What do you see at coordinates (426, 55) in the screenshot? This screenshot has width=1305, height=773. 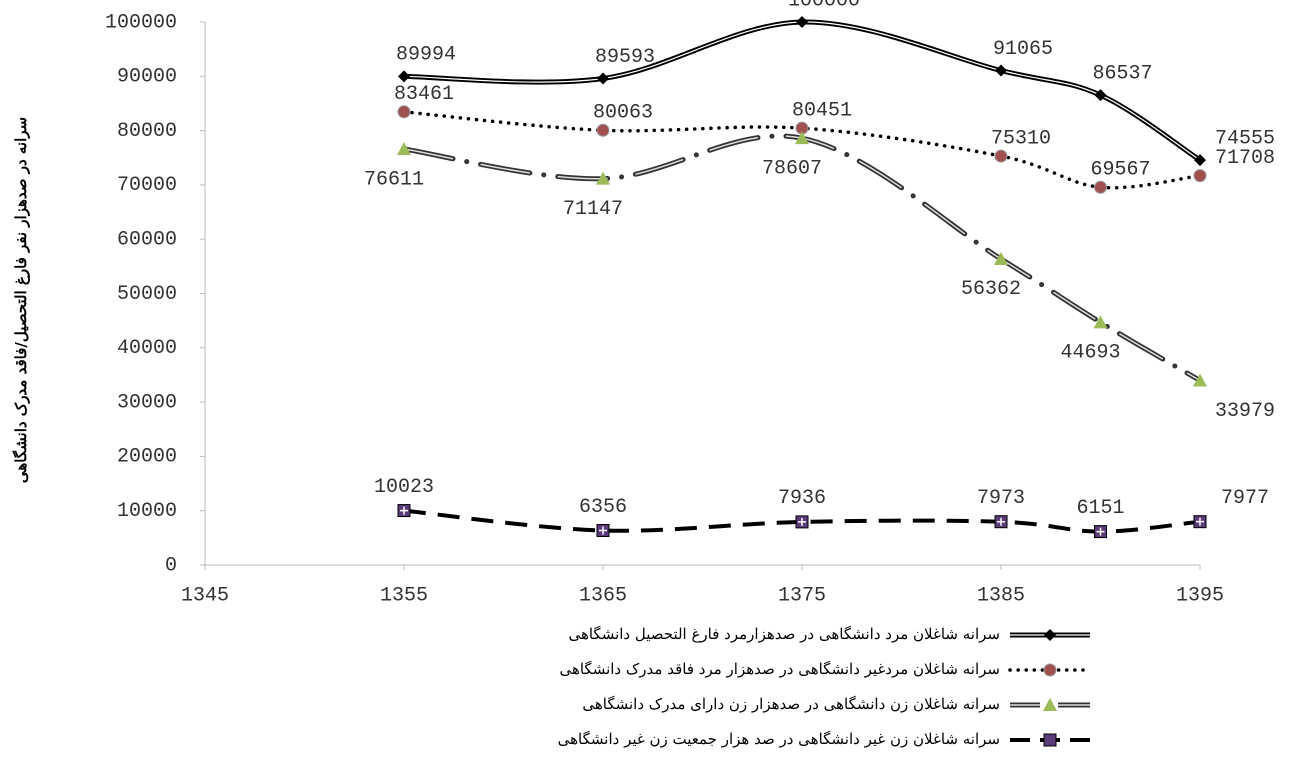 I see `data-label: 89994` at bounding box center [426, 55].